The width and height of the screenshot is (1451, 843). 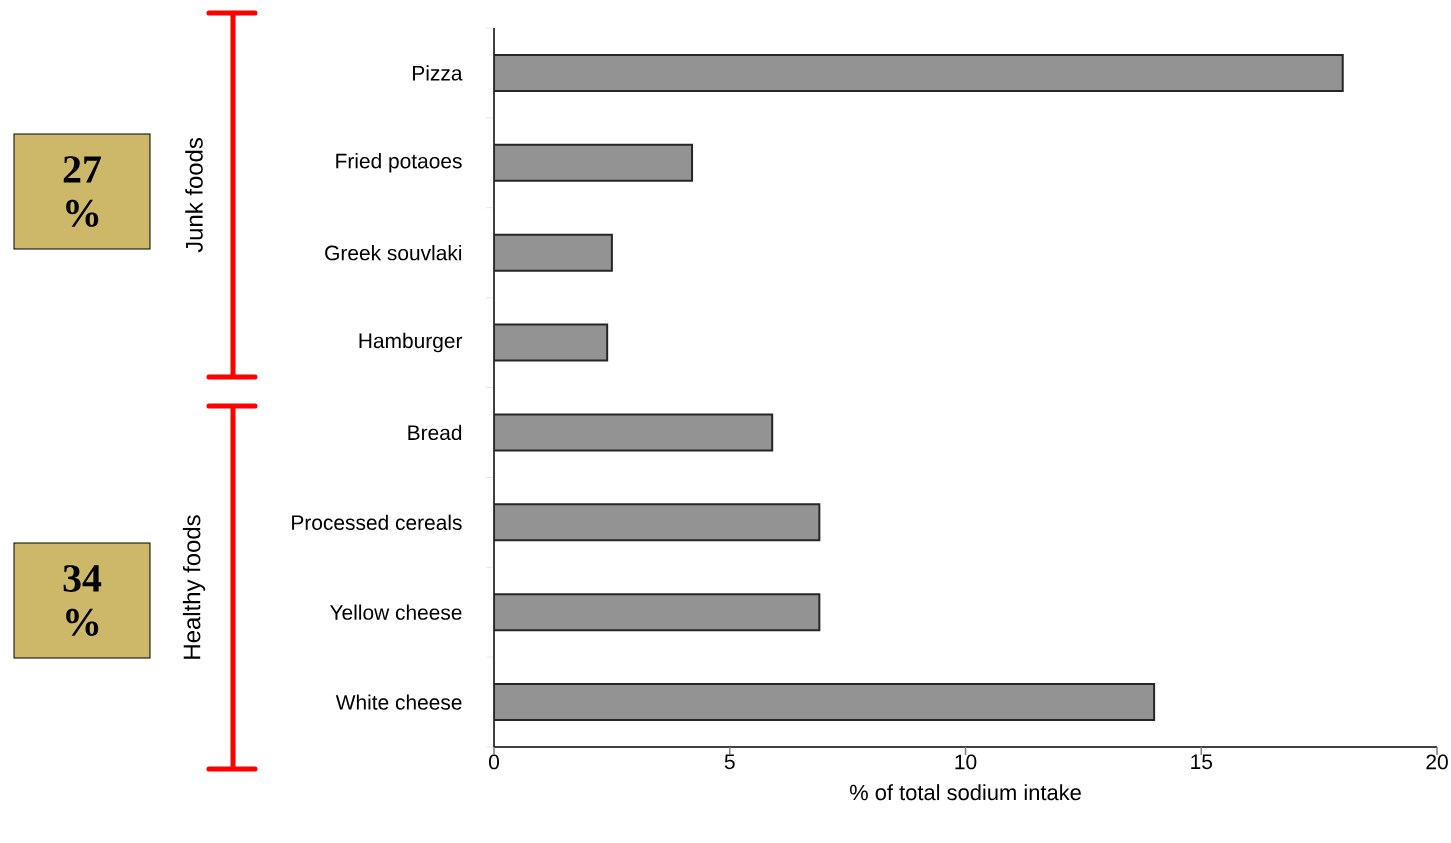 I want to click on y-tick-label: Processed cereals, so click(x=377, y=522).